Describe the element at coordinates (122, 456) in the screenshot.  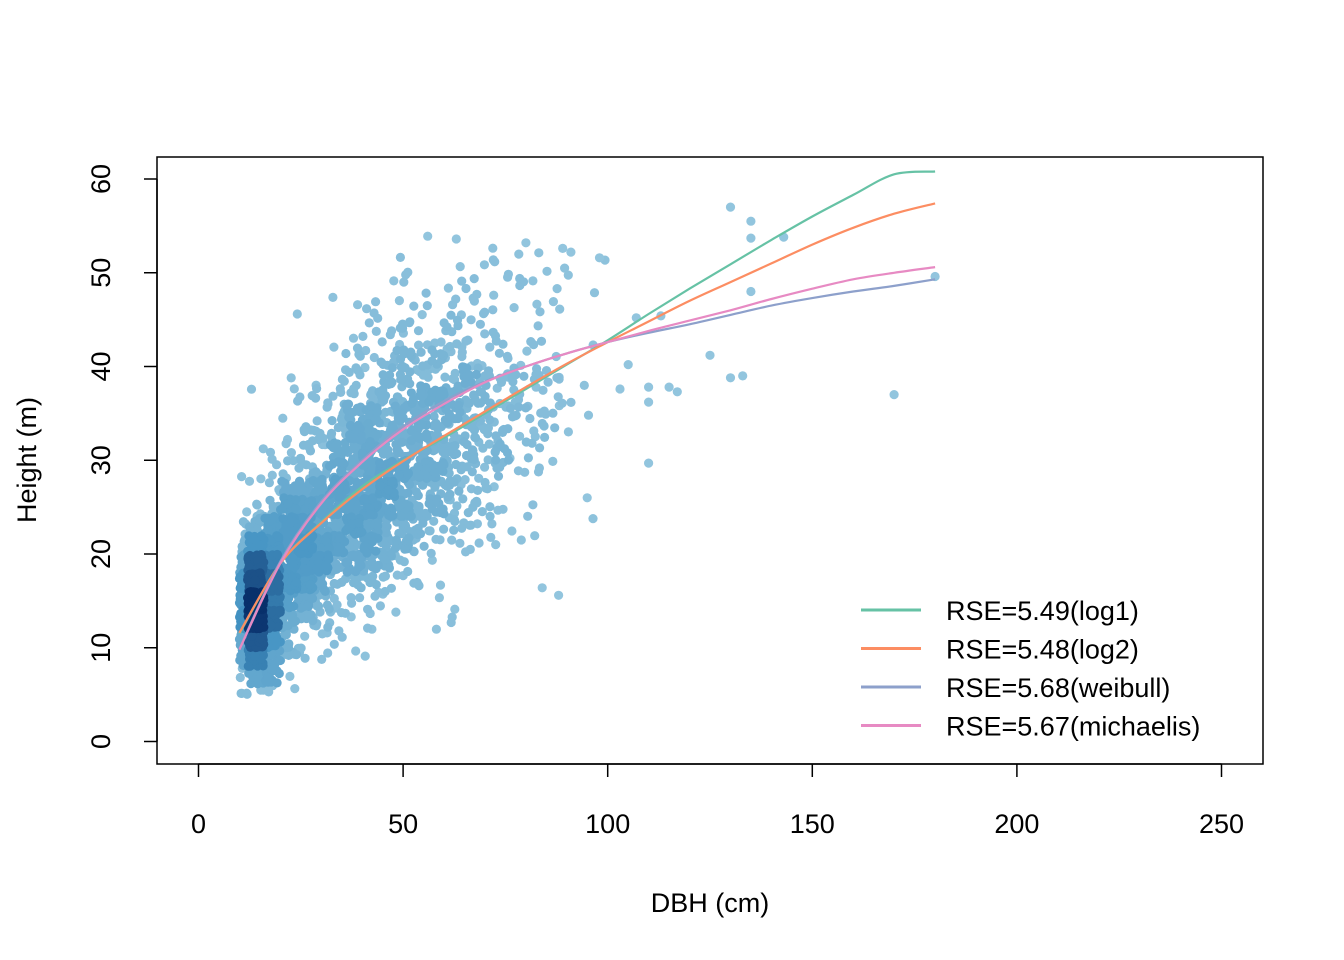
I see `y-axis: 0 10 20 30 40 50 60` at that location.